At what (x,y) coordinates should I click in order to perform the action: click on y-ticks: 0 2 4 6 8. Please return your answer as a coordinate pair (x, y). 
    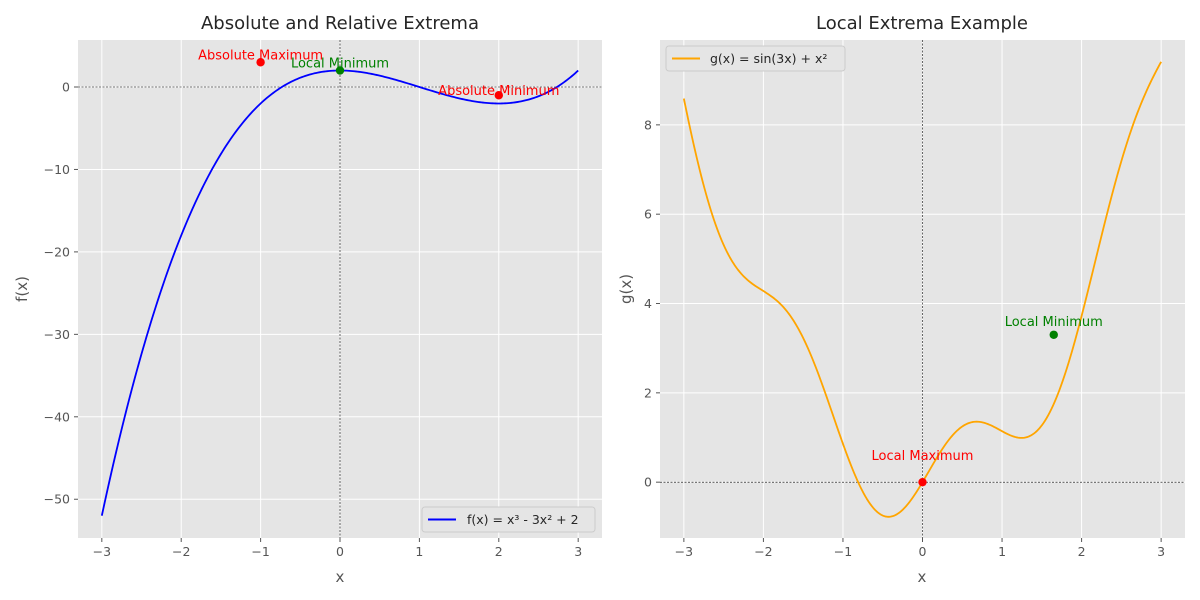
    Looking at the image, I should click on (652, 303).